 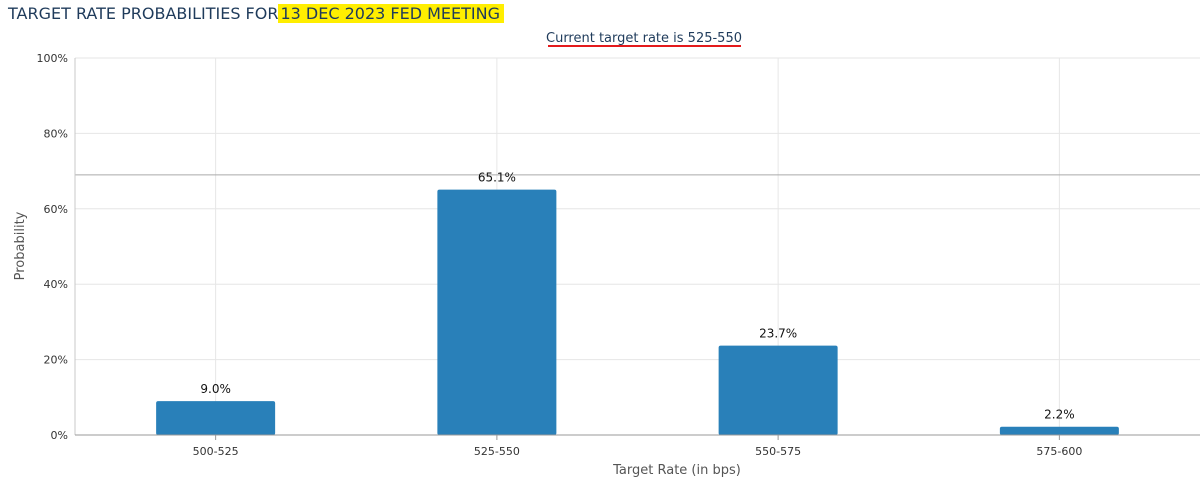 What do you see at coordinates (1059, 415) in the screenshot?
I see `data-label-575-600: 2.2%` at bounding box center [1059, 415].